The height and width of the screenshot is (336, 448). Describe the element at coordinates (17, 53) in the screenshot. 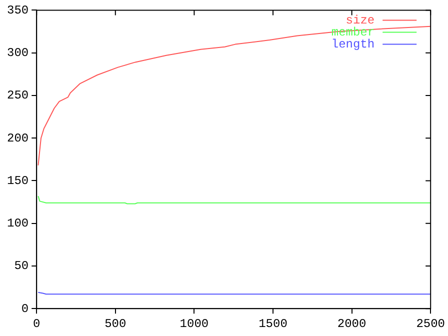

I see `y-tick-label: 300` at that location.